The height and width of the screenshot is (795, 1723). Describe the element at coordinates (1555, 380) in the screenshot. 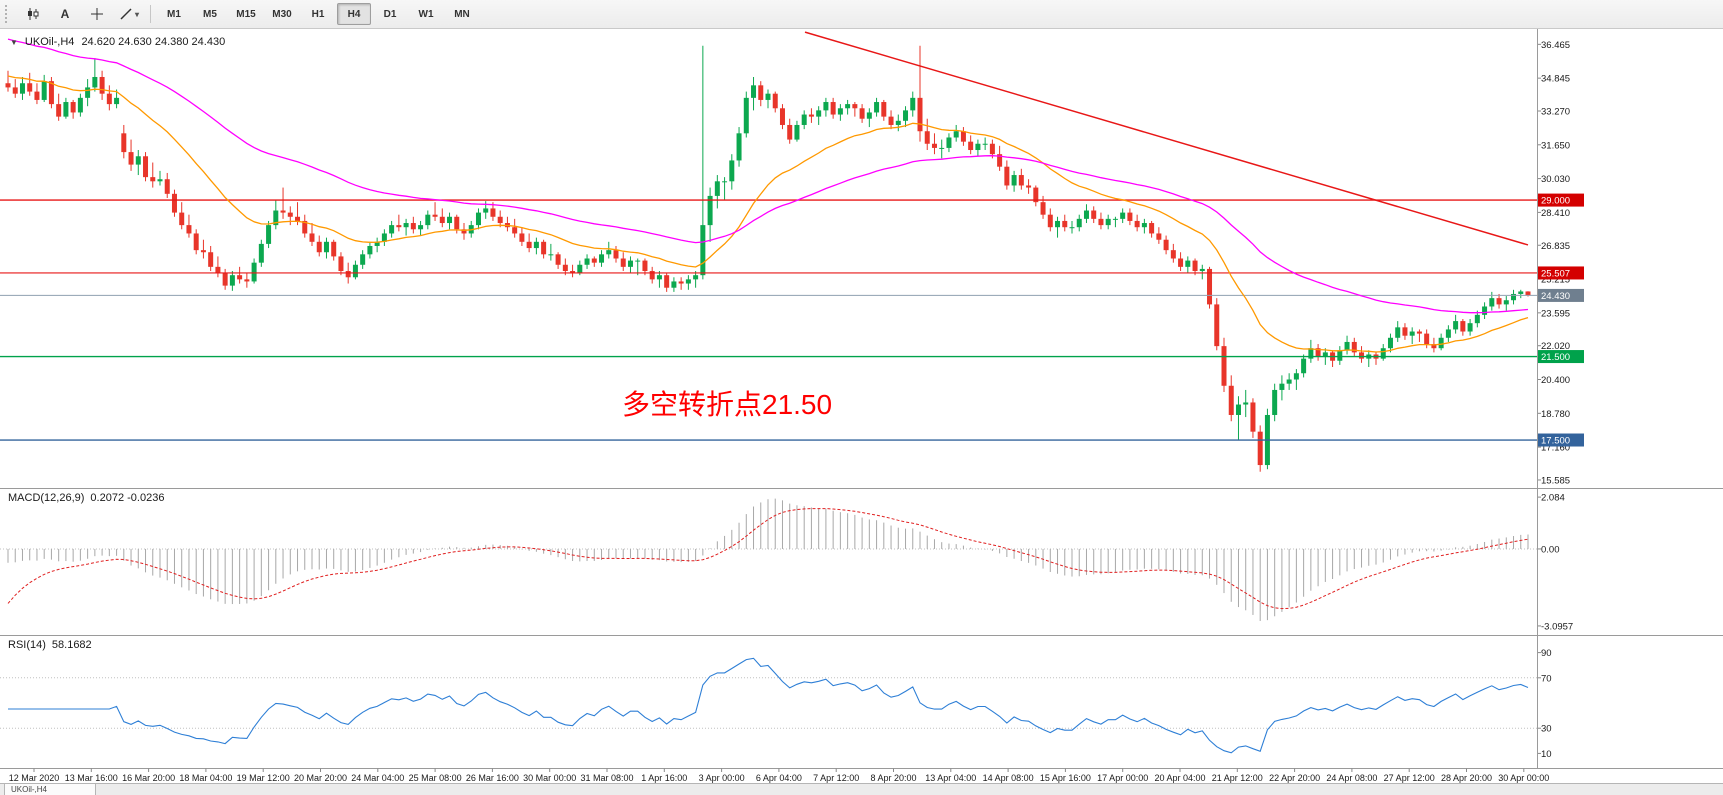

I see `price-tick-label: 20.400` at that location.